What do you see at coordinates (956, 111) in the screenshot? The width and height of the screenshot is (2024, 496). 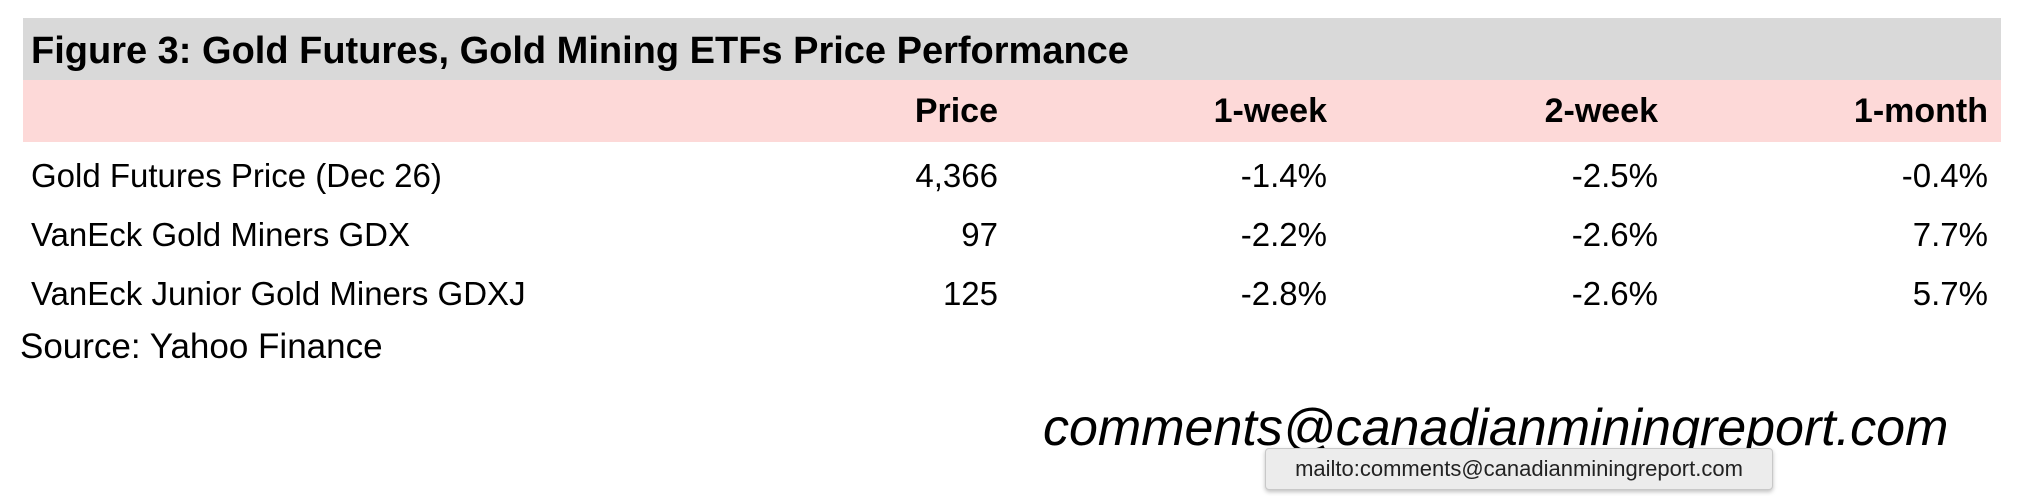 I see `column-header: Price` at bounding box center [956, 111].